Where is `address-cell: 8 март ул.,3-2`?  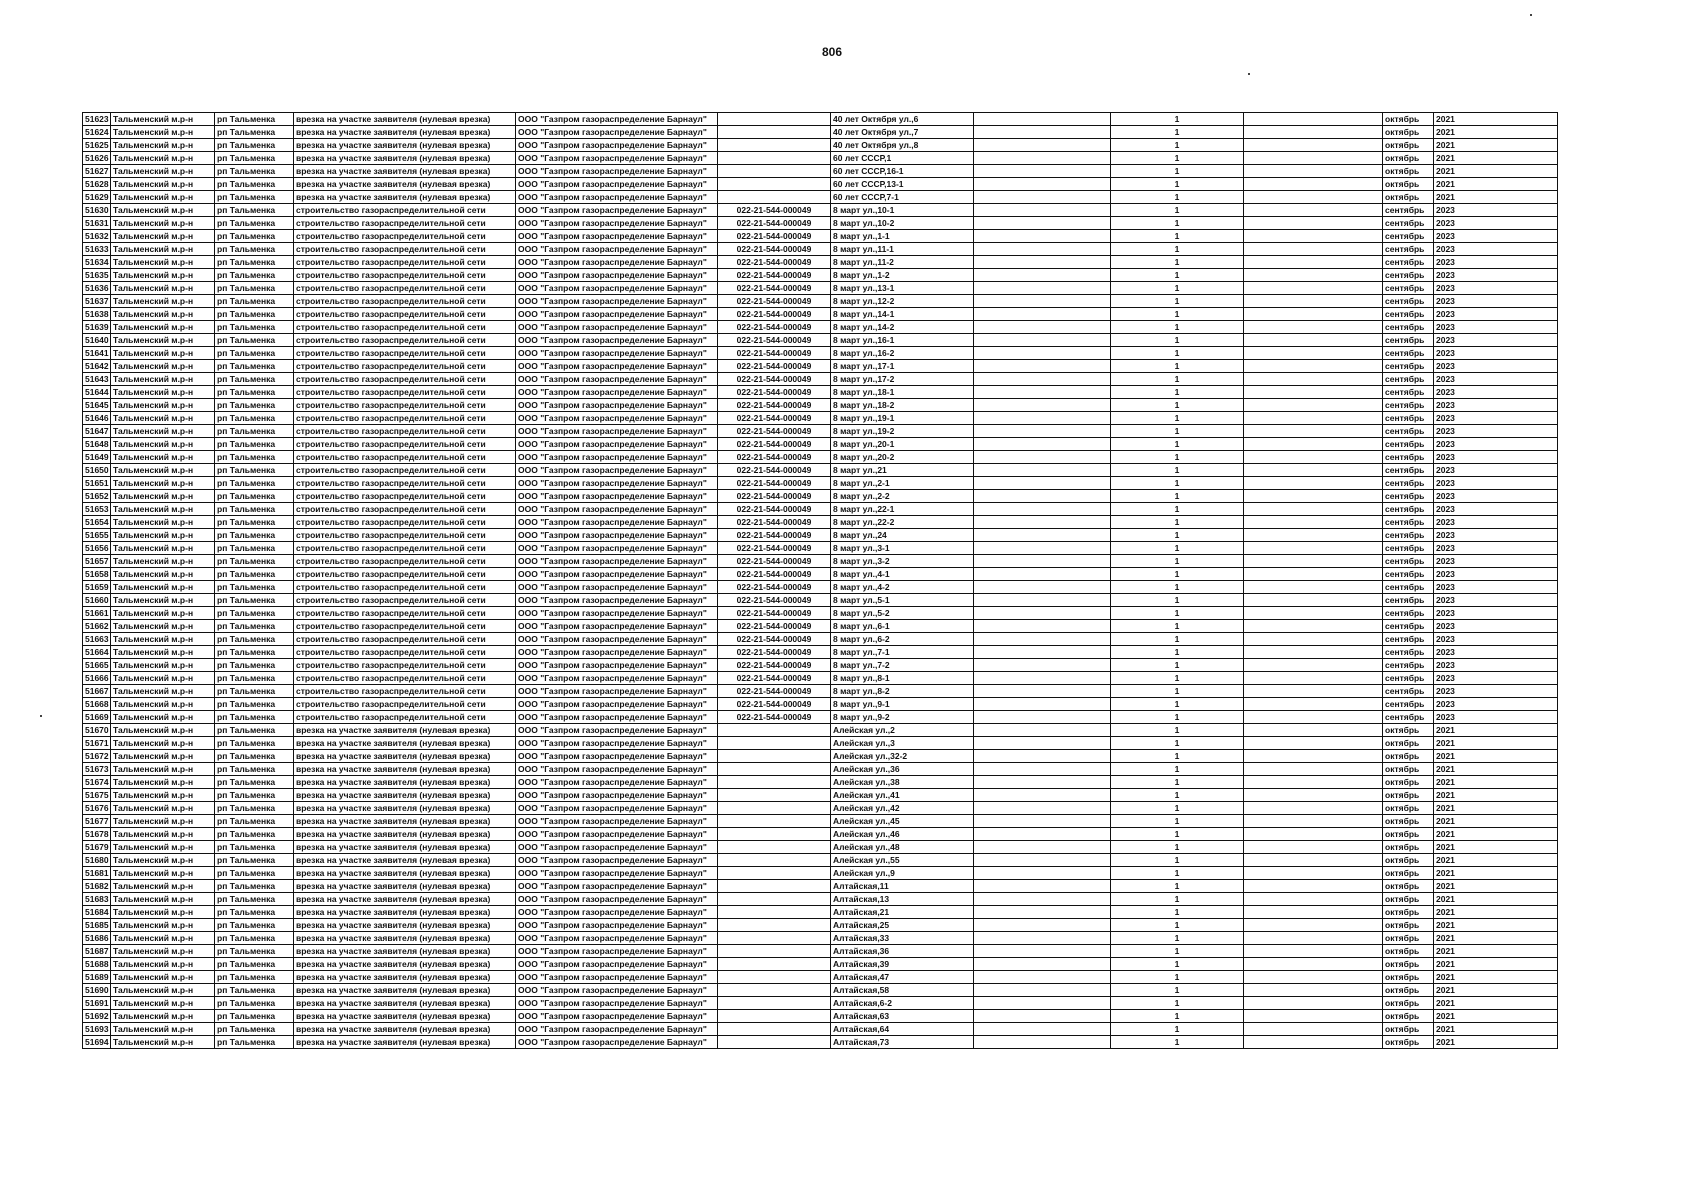 address-cell: 8 март ул.,3-2 is located at coordinates (902, 561).